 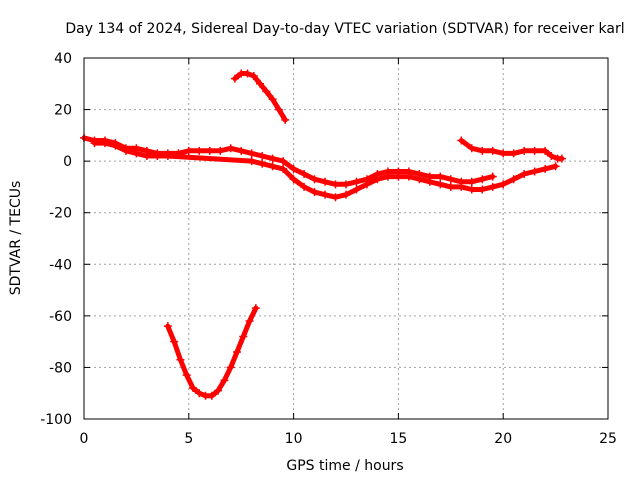 I want to click on y-tick-label: 40, so click(x=63, y=59).